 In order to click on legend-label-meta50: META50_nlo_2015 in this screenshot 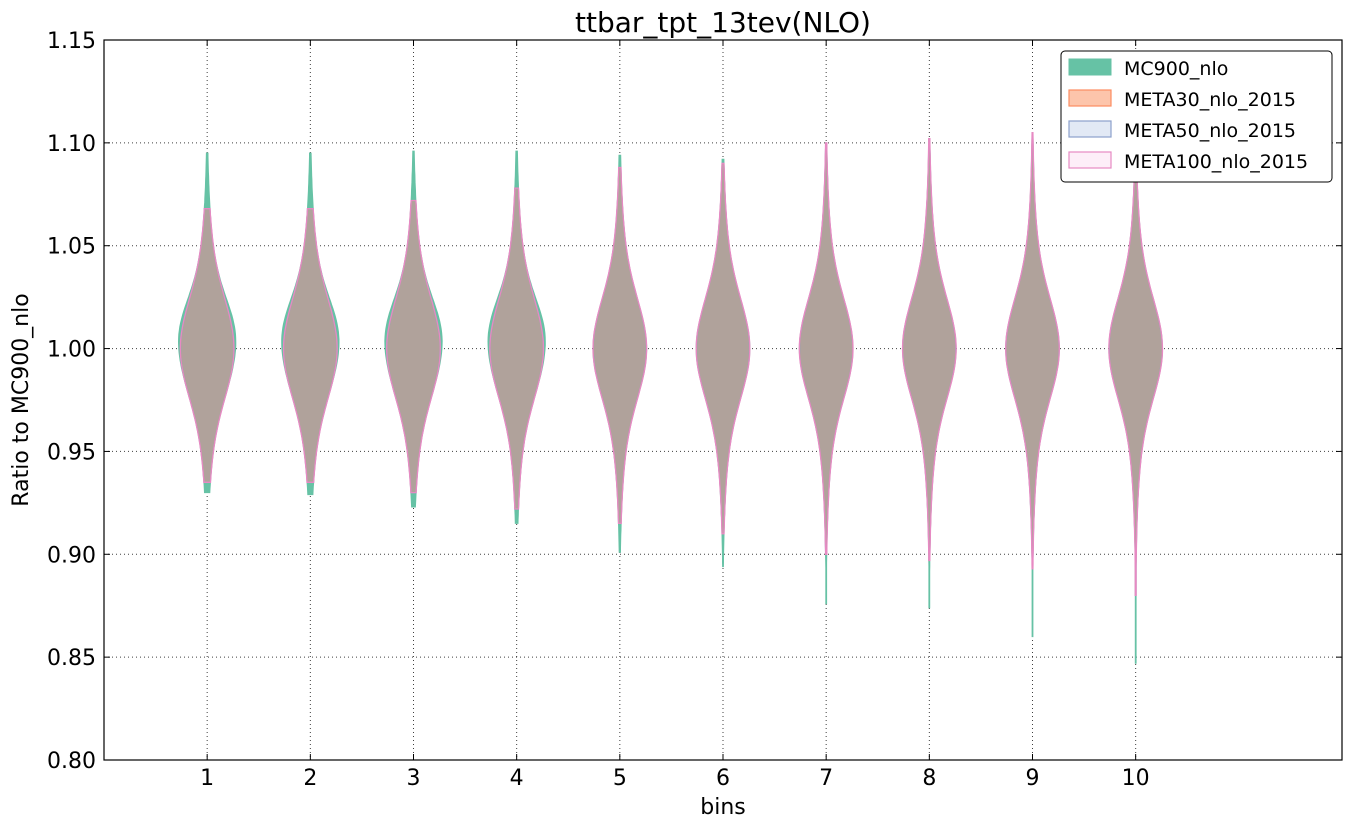, I will do `click(1210, 131)`.